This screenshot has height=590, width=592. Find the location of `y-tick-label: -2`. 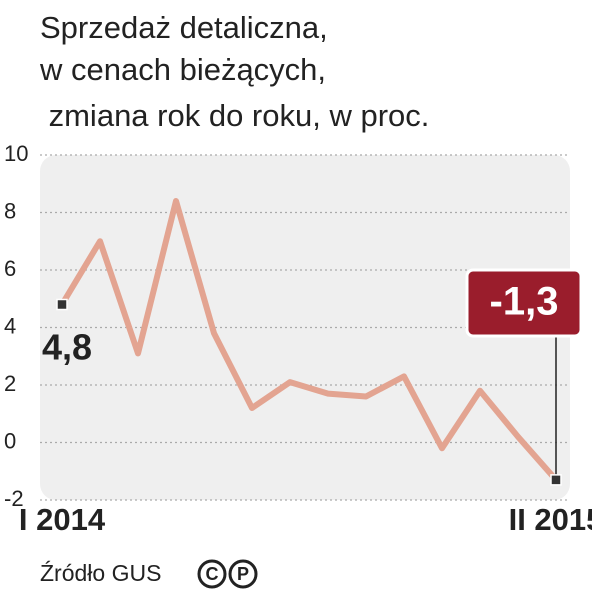

y-tick-label: -2 is located at coordinates (14, 498).